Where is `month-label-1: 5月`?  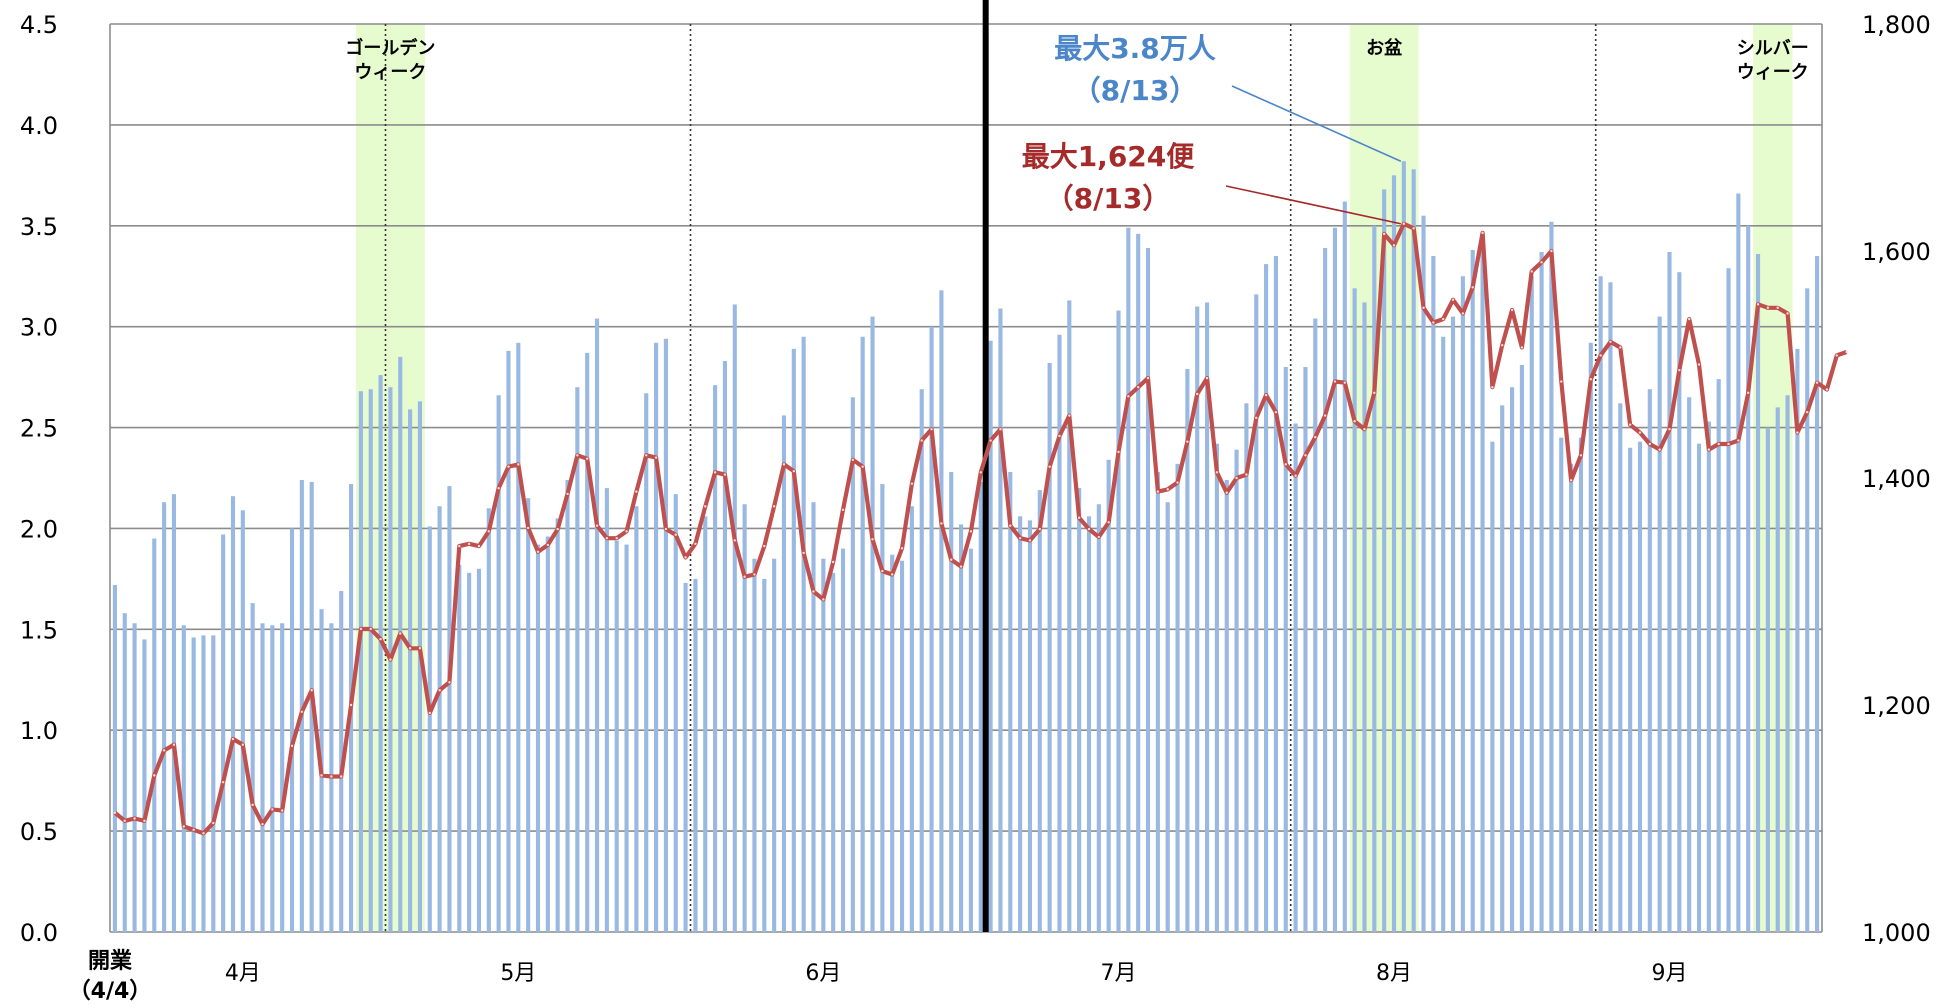
month-label-1: 5月 is located at coordinates (518, 973).